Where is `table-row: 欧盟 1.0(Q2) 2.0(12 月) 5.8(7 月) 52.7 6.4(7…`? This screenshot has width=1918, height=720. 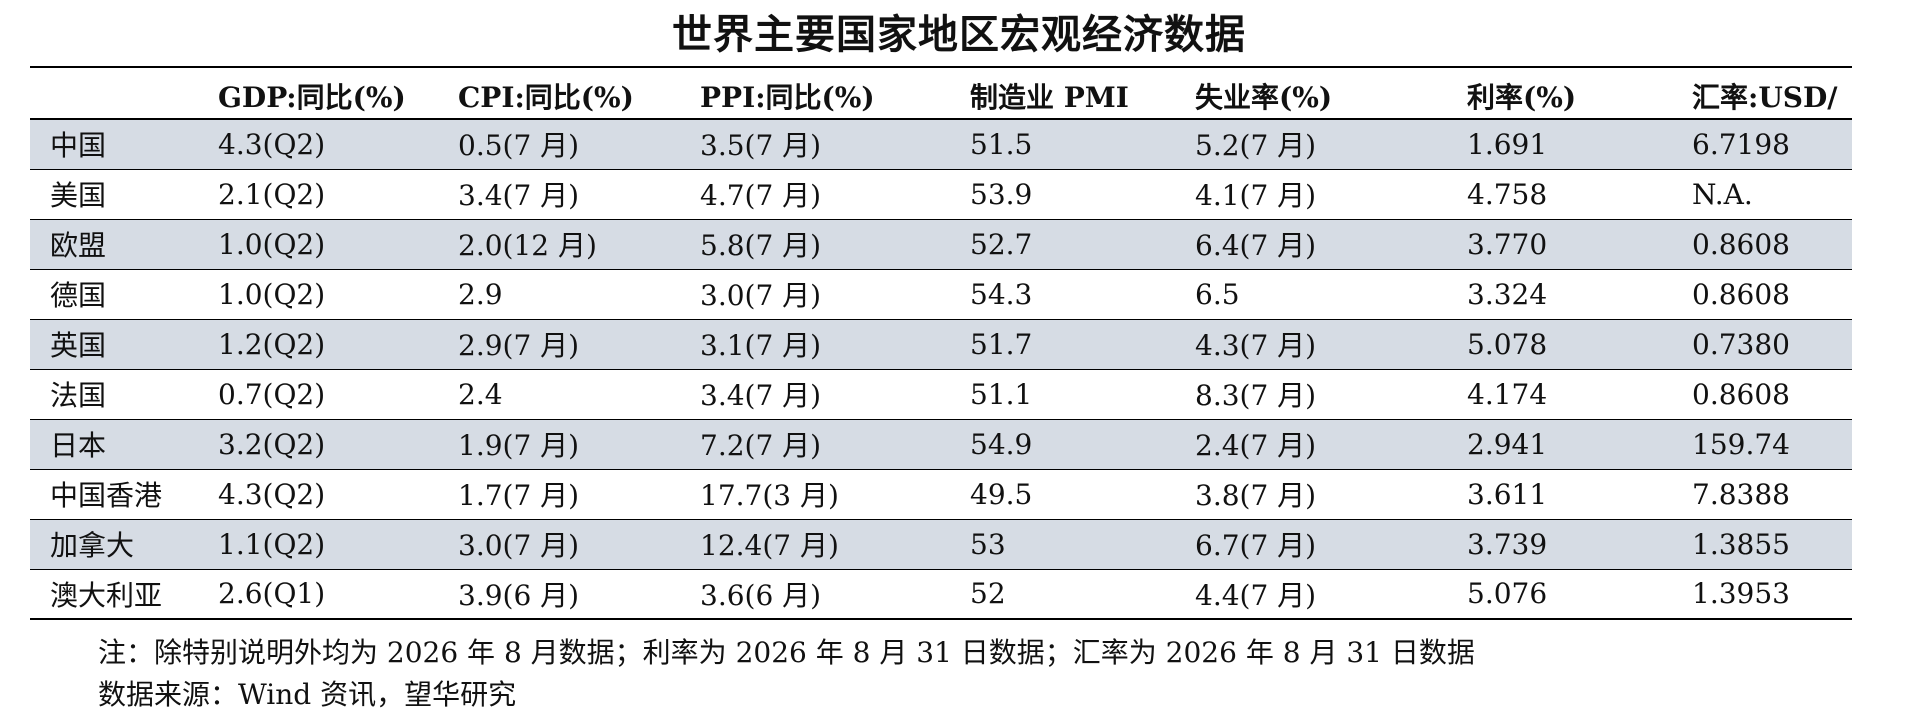
table-row: 欧盟 1.0(Q2) 2.0(12 月) 5.8(7 月) 52.7 6.4(7… is located at coordinates (941, 244).